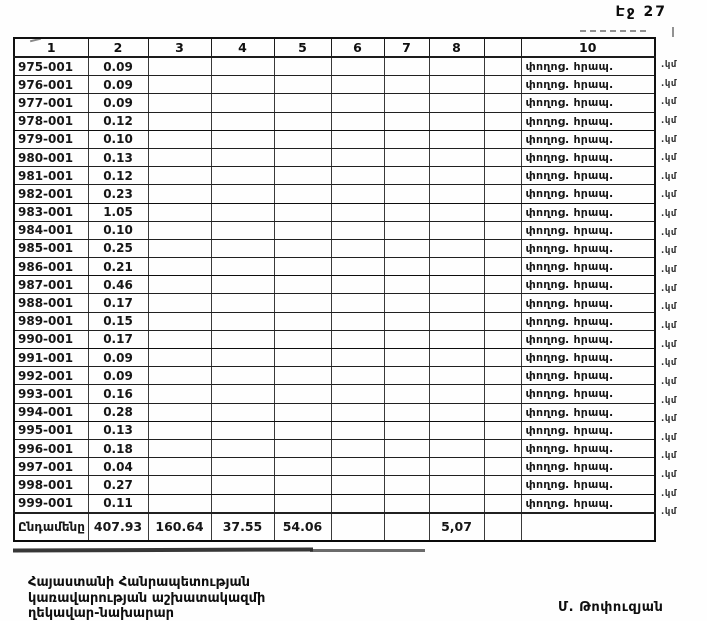 The width and height of the screenshot is (707, 622). What do you see at coordinates (51, 448) in the screenshot?
I see `row-id-cell: 996-001` at bounding box center [51, 448].